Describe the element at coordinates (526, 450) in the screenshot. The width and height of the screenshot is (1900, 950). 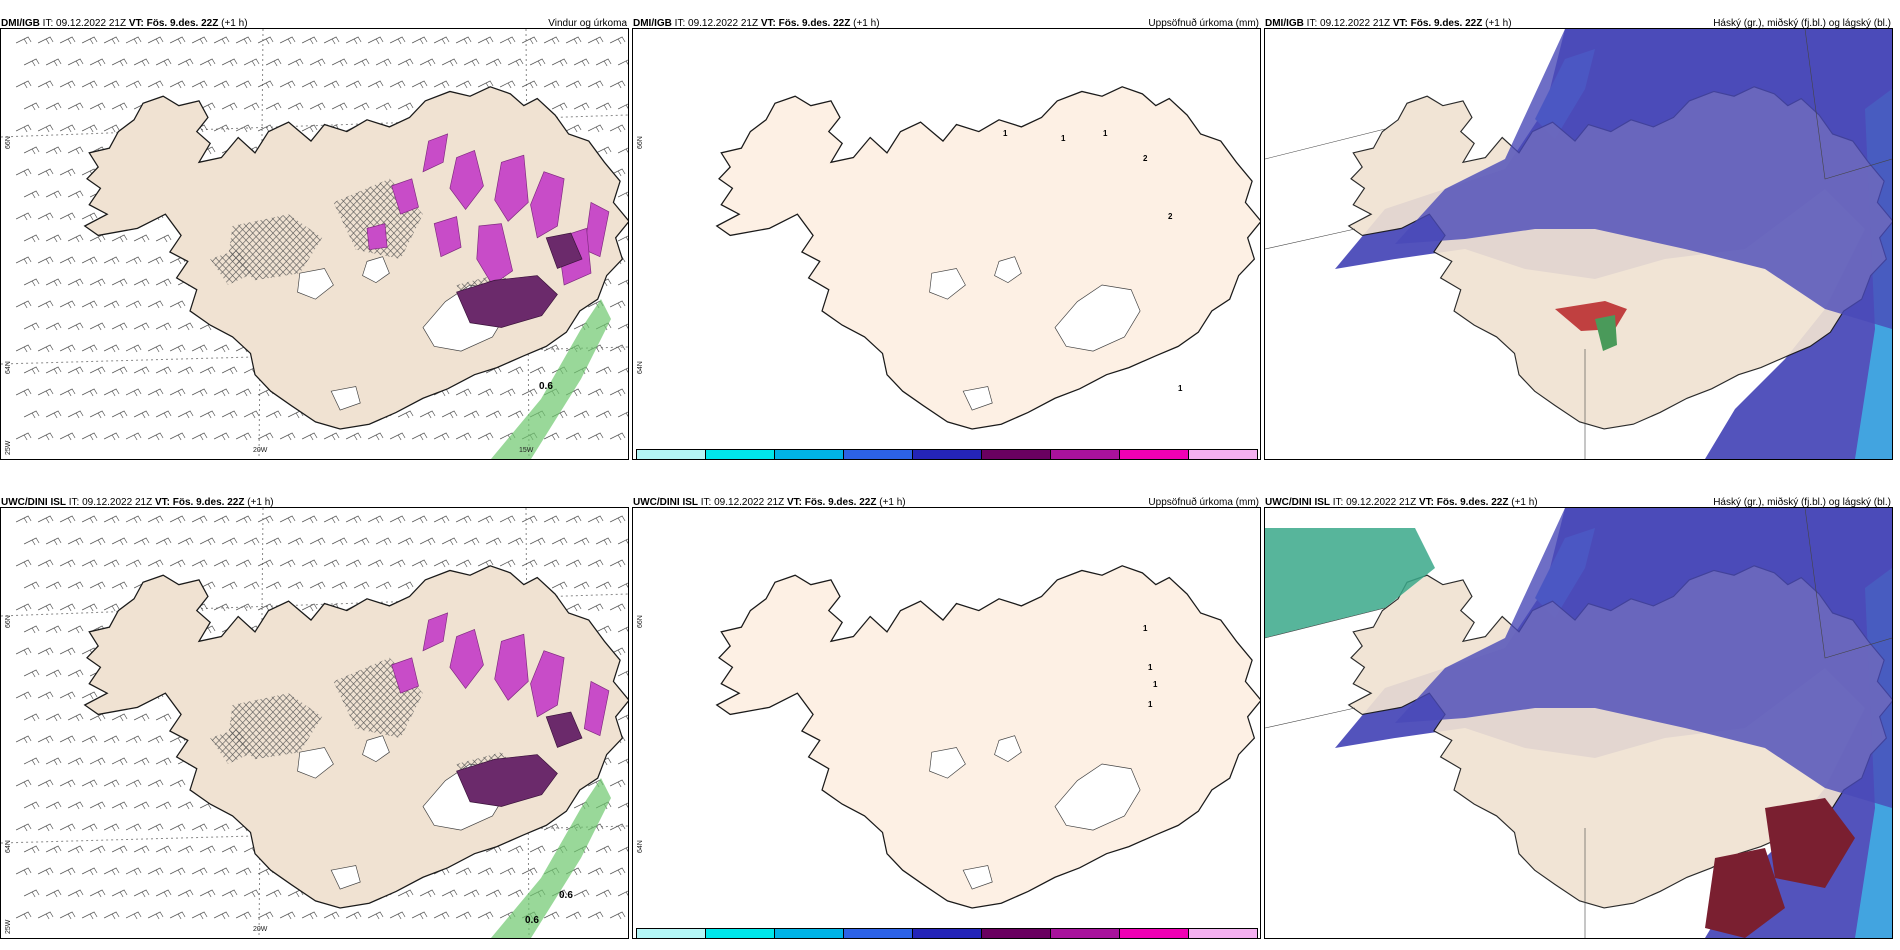
I see `lon-label-15w: 15W` at that location.